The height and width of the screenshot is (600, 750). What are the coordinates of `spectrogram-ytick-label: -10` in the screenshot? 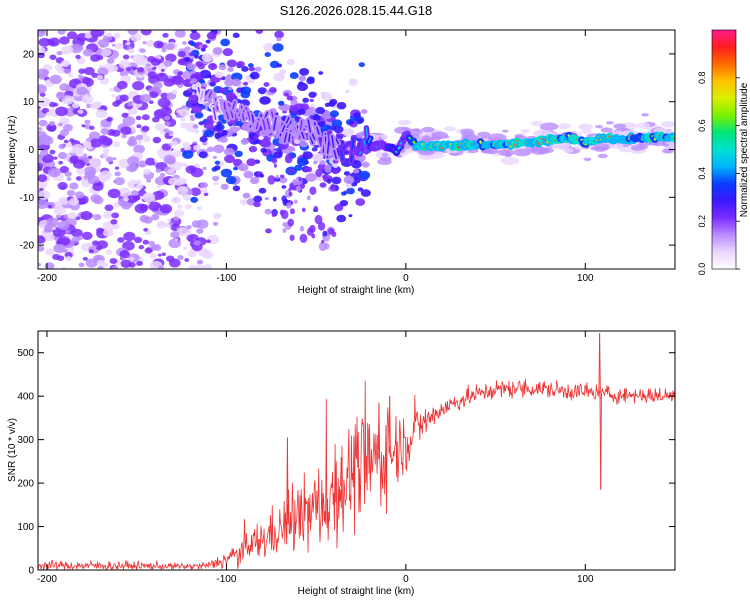 It's located at (27, 198).